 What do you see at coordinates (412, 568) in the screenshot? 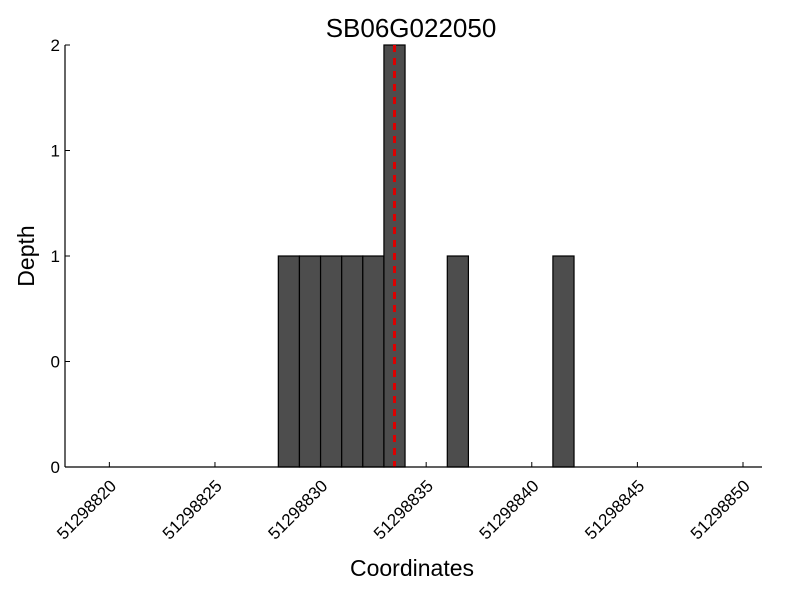
I see `x-axis-title: Coordinates` at bounding box center [412, 568].